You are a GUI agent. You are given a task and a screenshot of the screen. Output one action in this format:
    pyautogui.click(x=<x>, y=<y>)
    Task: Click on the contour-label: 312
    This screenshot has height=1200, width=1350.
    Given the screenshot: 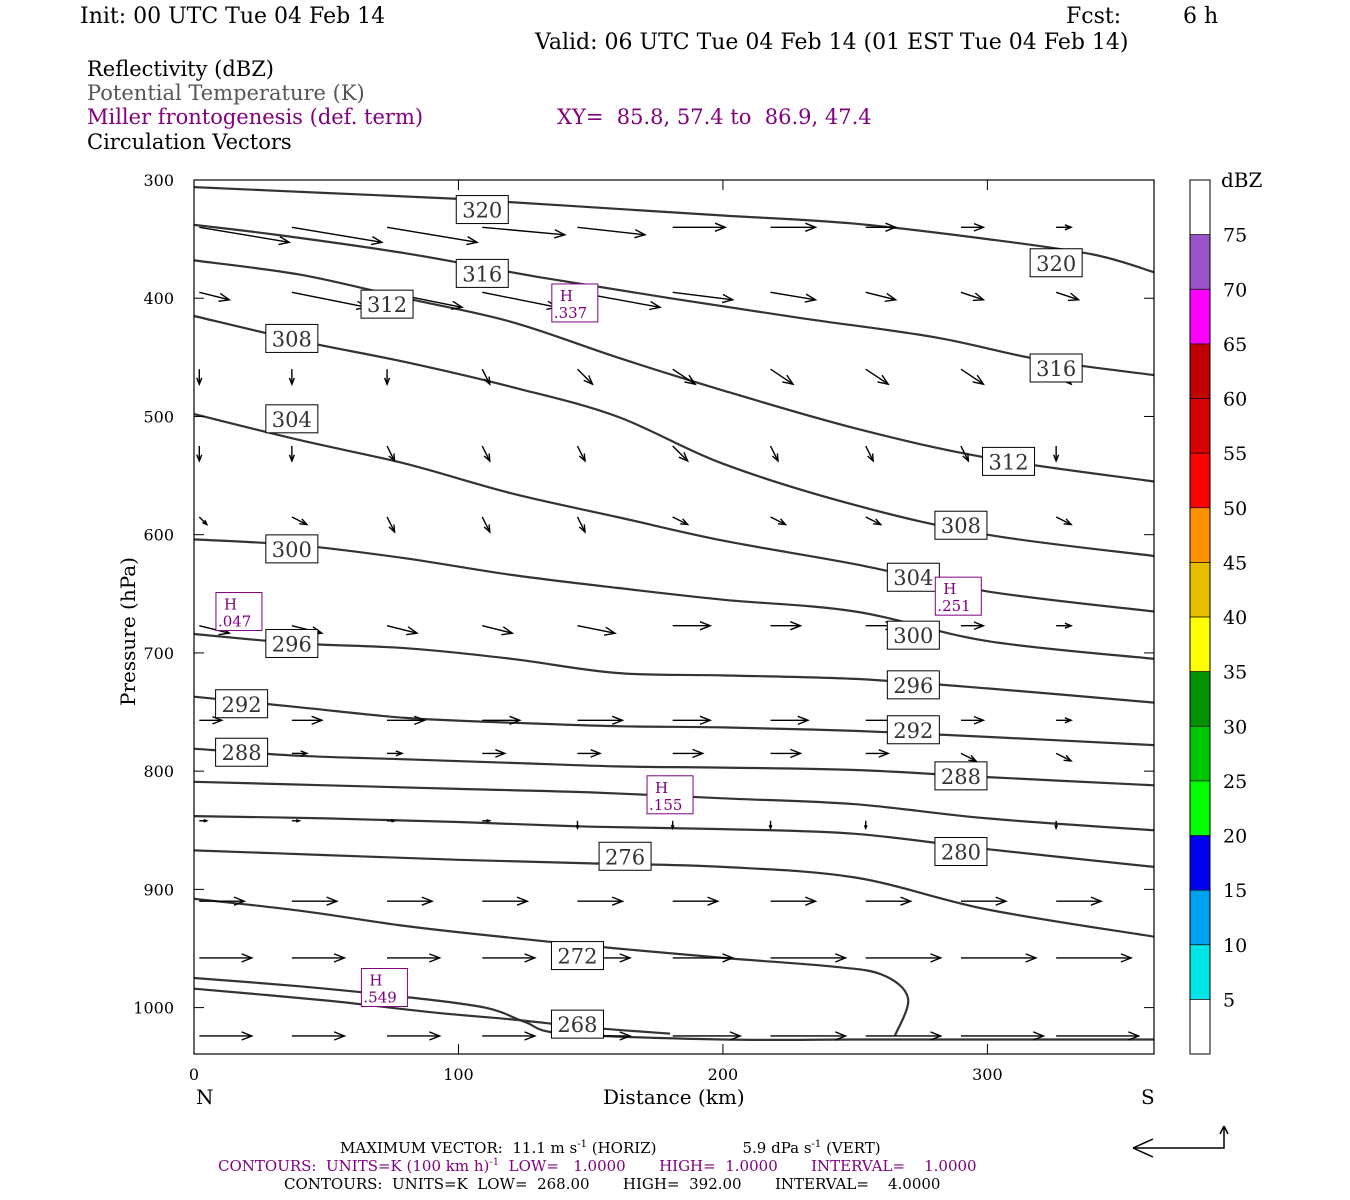 What is the action you would take?
    pyautogui.click(x=1009, y=461)
    